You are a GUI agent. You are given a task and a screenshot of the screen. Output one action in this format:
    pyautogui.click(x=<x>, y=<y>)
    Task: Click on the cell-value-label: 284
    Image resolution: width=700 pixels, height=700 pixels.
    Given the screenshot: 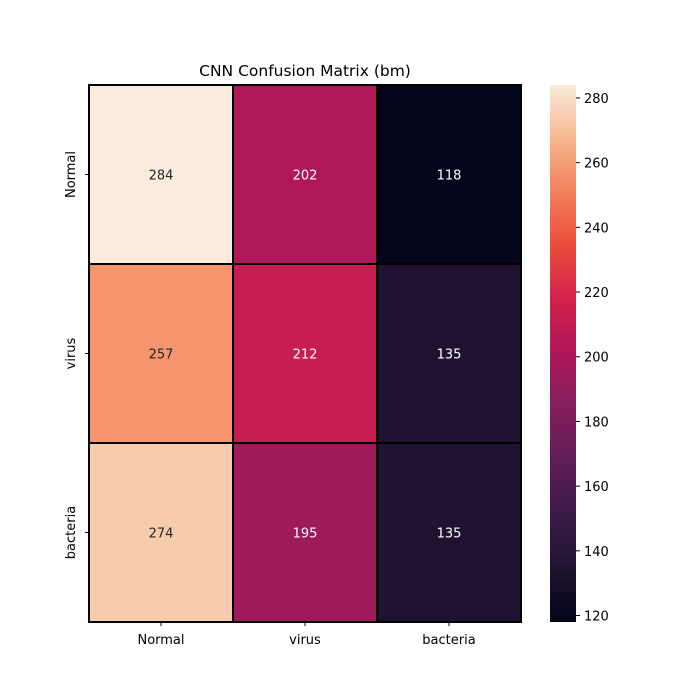 What is the action you would take?
    pyautogui.click(x=161, y=176)
    